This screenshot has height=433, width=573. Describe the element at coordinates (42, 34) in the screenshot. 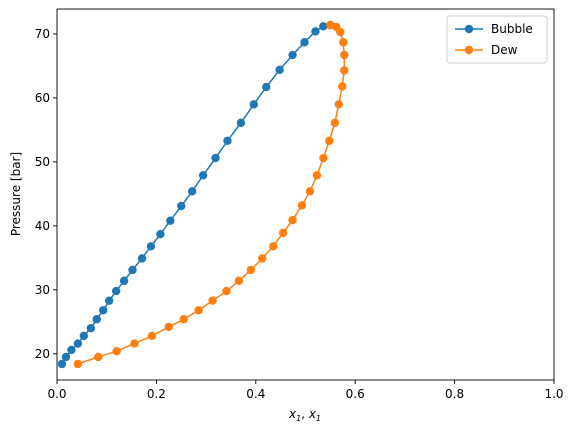

I see `y-tick-label: 70` at that location.